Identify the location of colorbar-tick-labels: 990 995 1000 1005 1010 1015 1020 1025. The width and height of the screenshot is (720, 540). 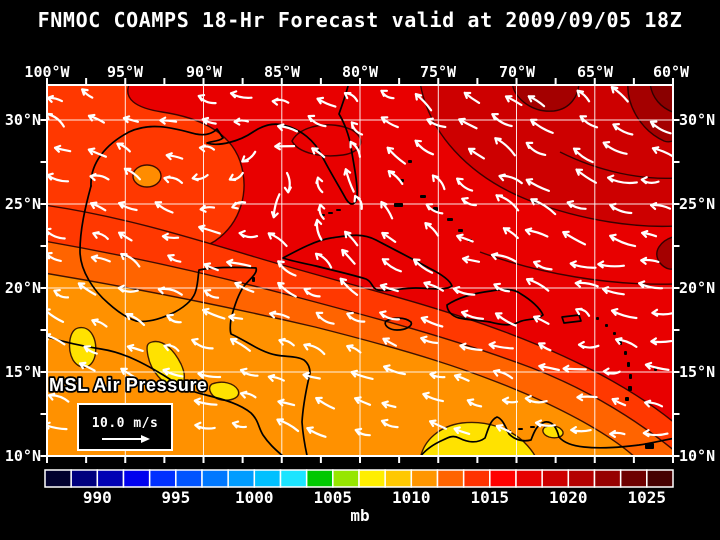
(374, 497).